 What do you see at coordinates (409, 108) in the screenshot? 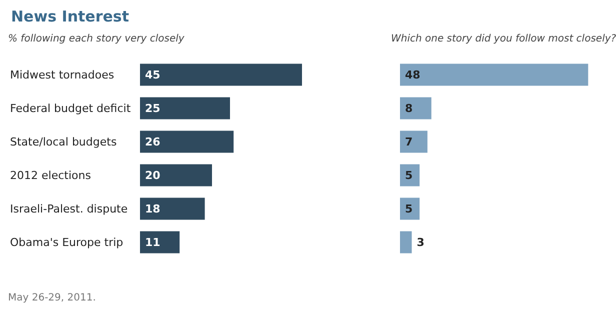
I see `data-label: 8` at bounding box center [409, 108].